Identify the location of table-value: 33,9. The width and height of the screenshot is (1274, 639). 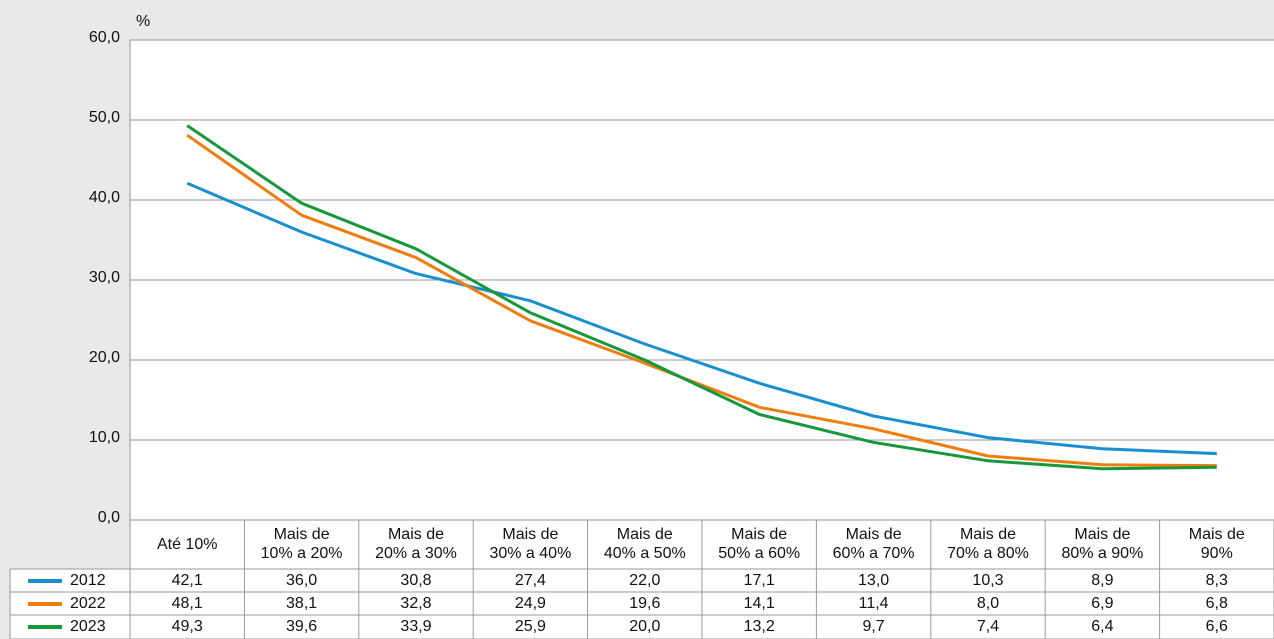
(416, 626).